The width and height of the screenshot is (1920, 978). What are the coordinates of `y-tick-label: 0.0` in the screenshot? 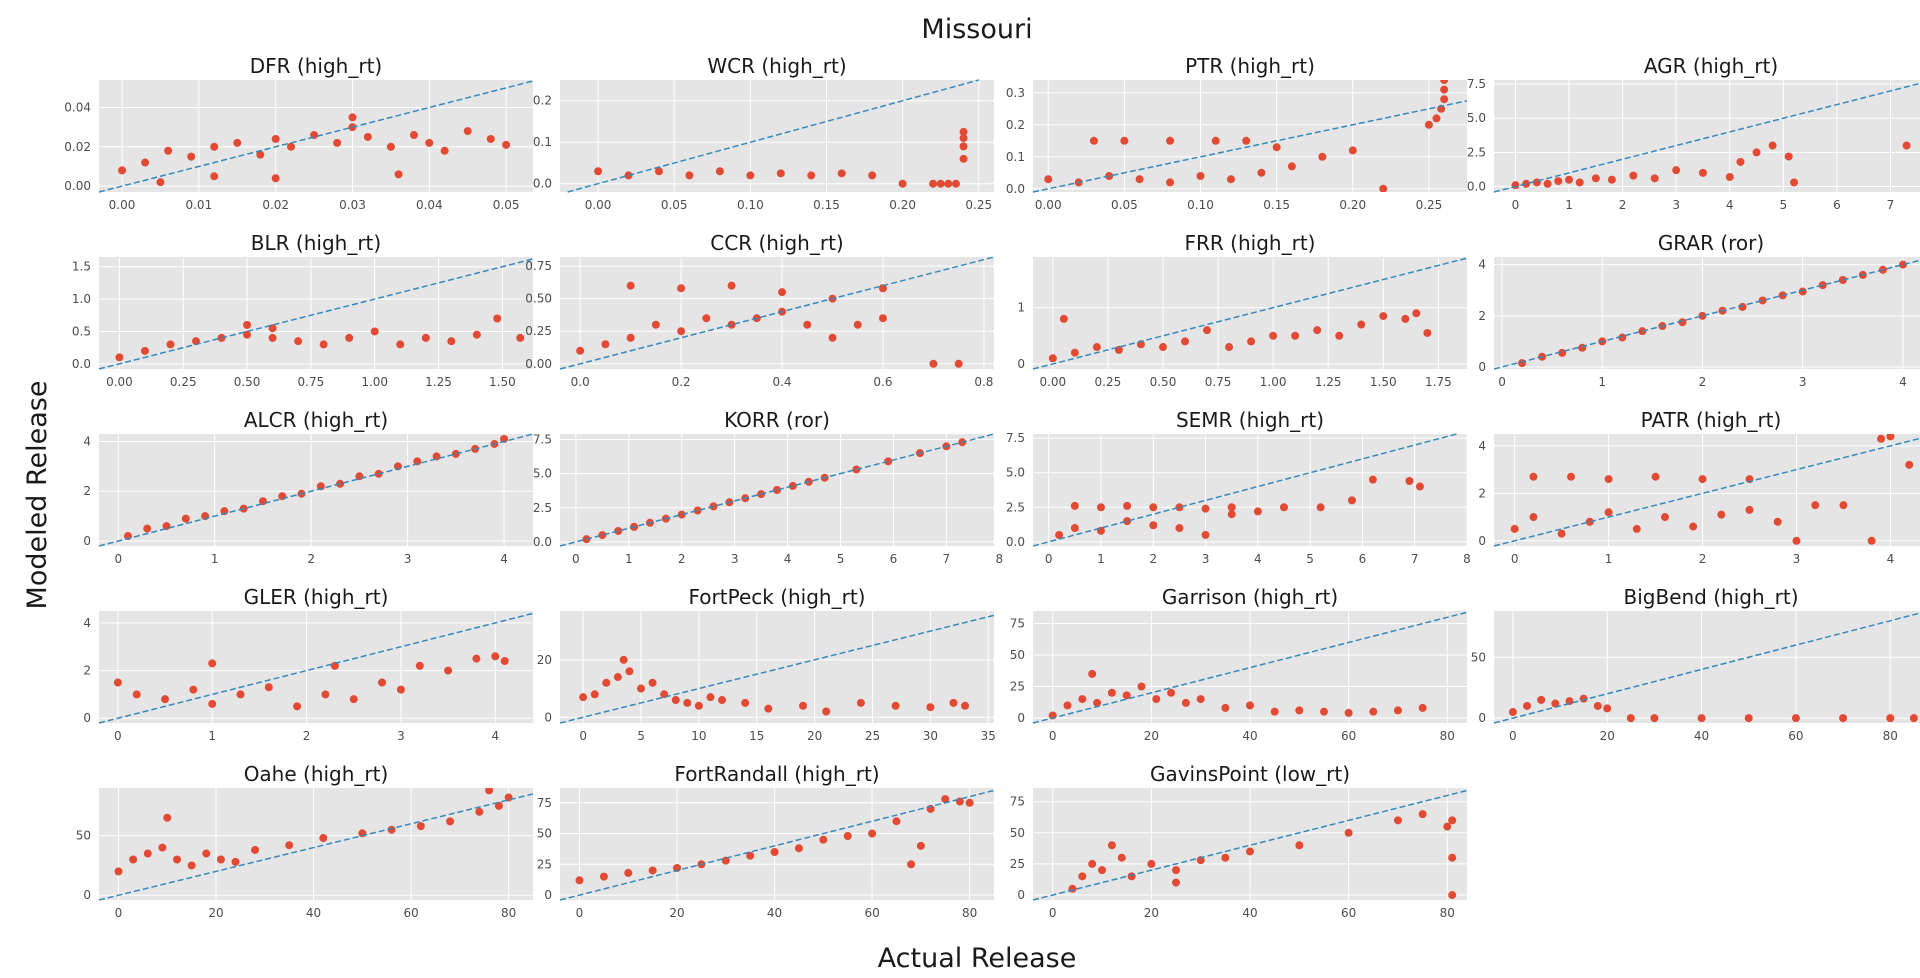 It's located at (542, 542).